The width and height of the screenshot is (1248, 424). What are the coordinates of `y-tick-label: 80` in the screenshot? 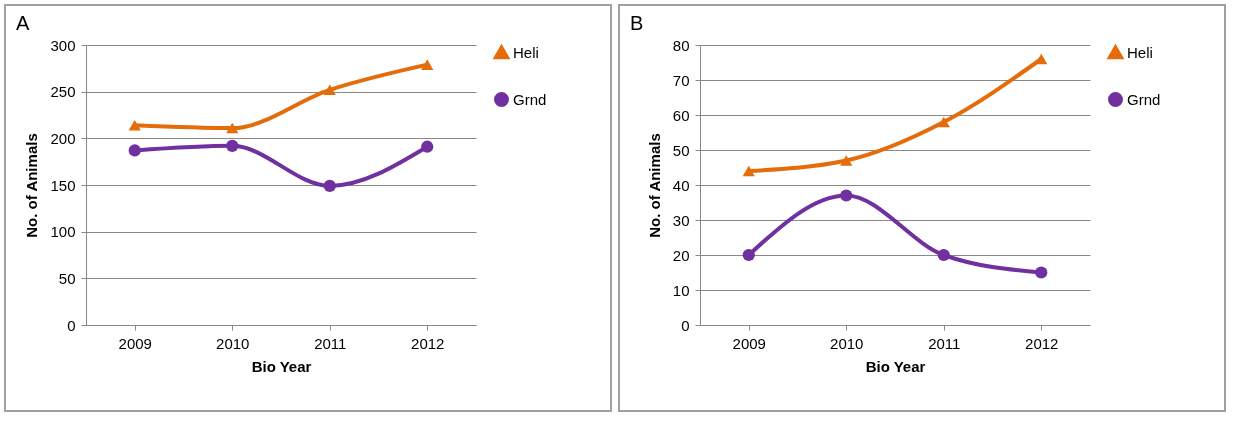 It's located at (681, 45).